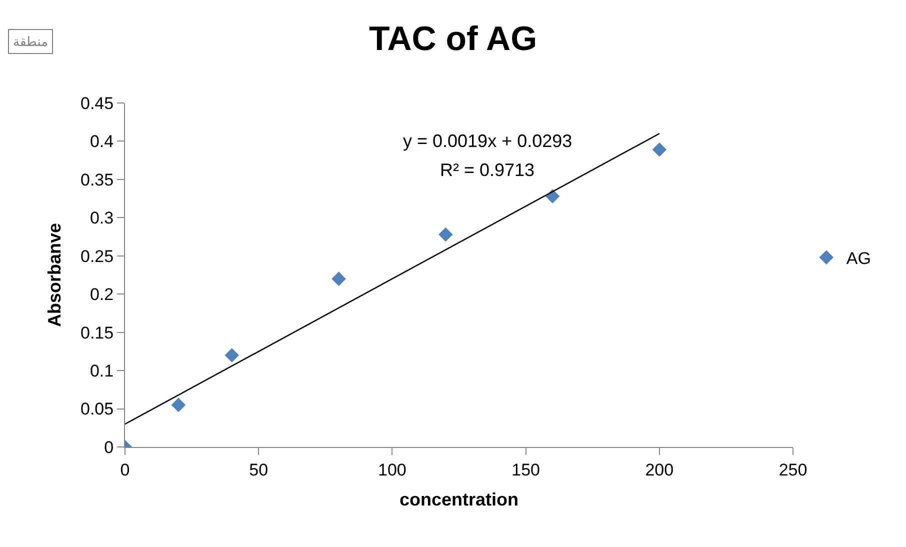  Describe the element at coordinates (793, 470) in the screenshot. I see `x-tick-label: 250` at that location.